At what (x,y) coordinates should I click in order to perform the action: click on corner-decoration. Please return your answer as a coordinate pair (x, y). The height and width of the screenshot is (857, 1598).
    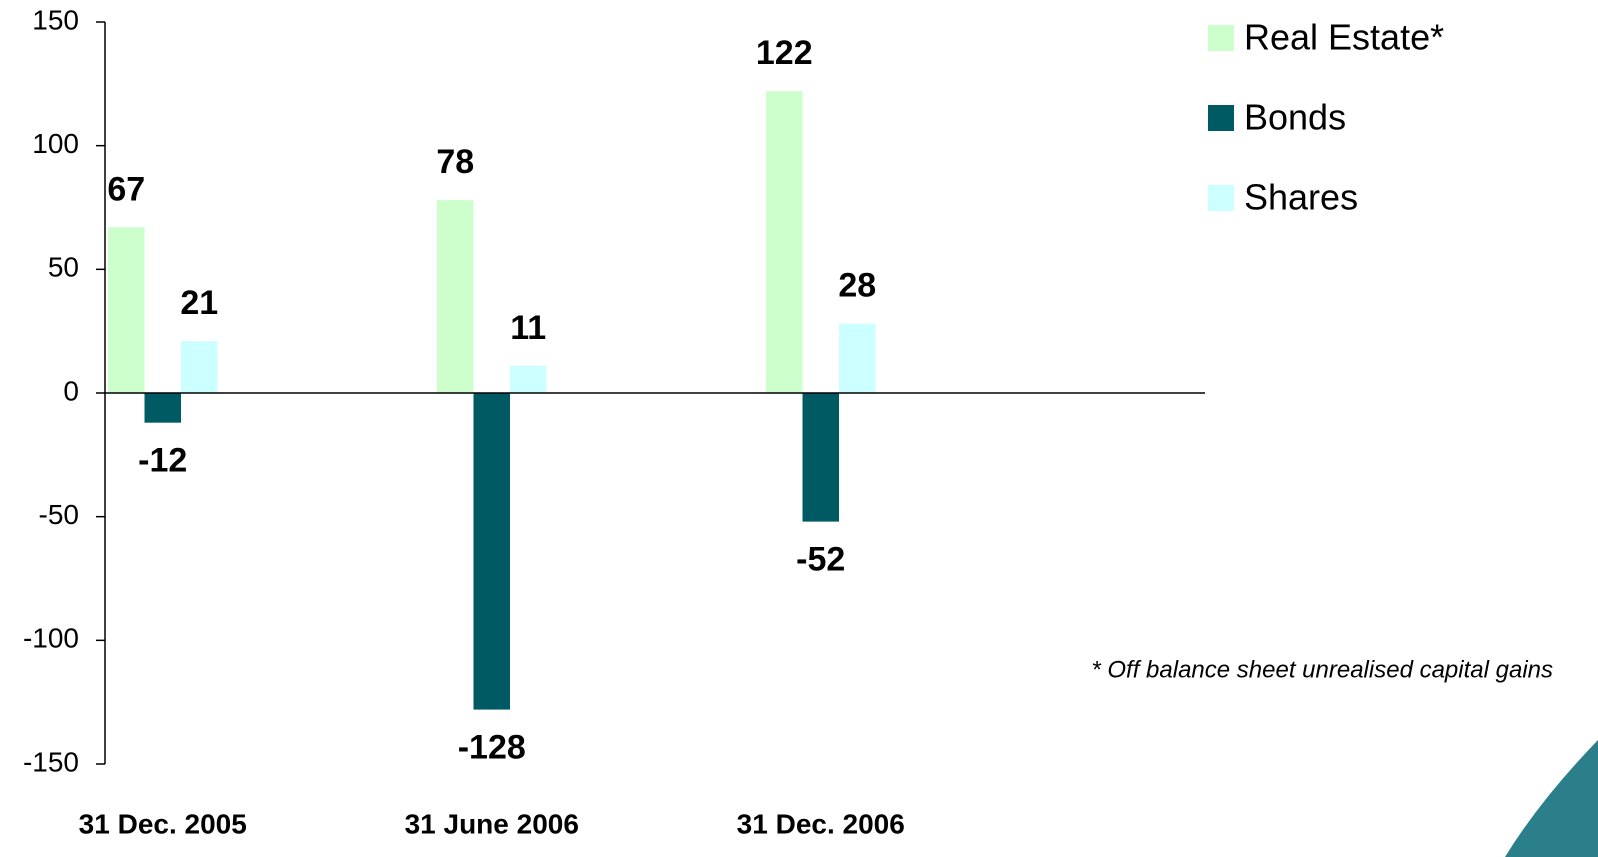
    Looking at the image, I should click on (1551, 798).